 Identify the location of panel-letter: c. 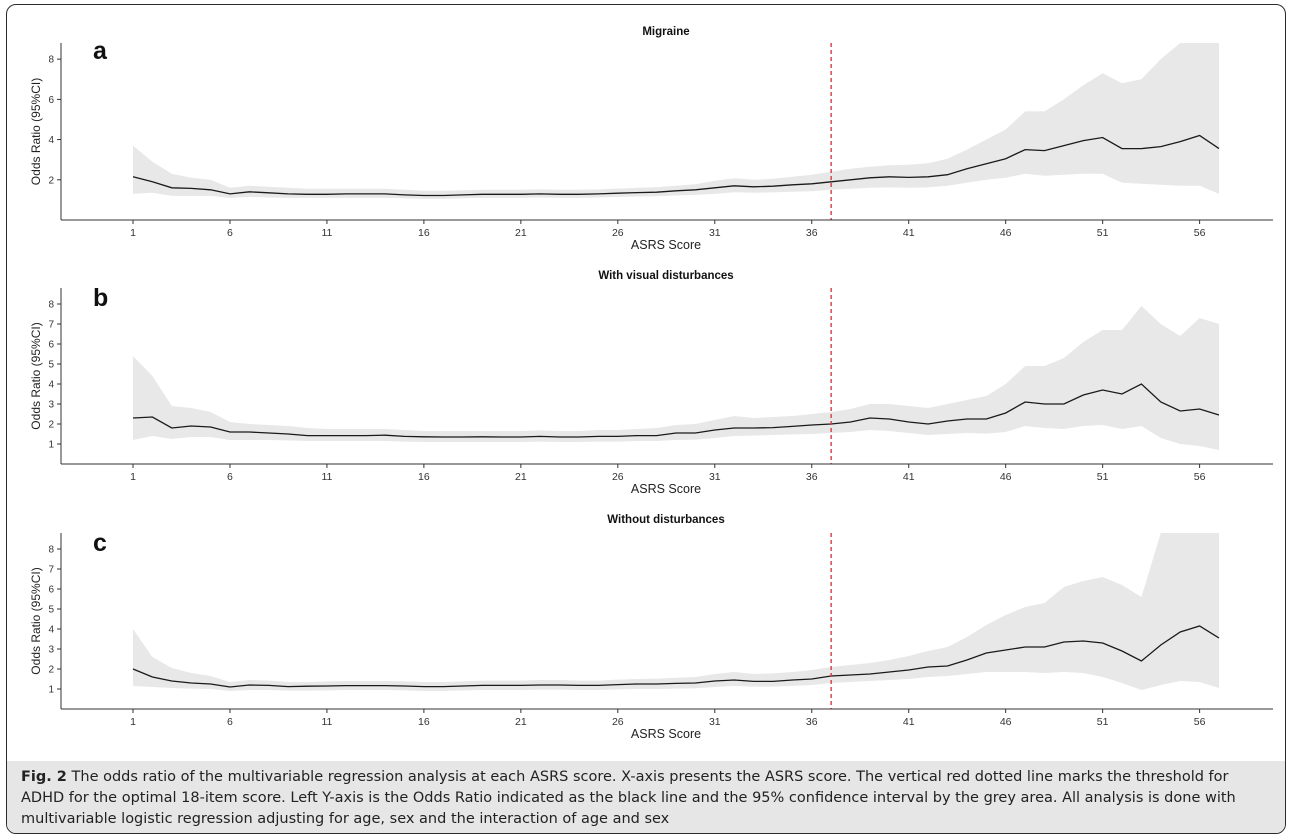
(100, 543).